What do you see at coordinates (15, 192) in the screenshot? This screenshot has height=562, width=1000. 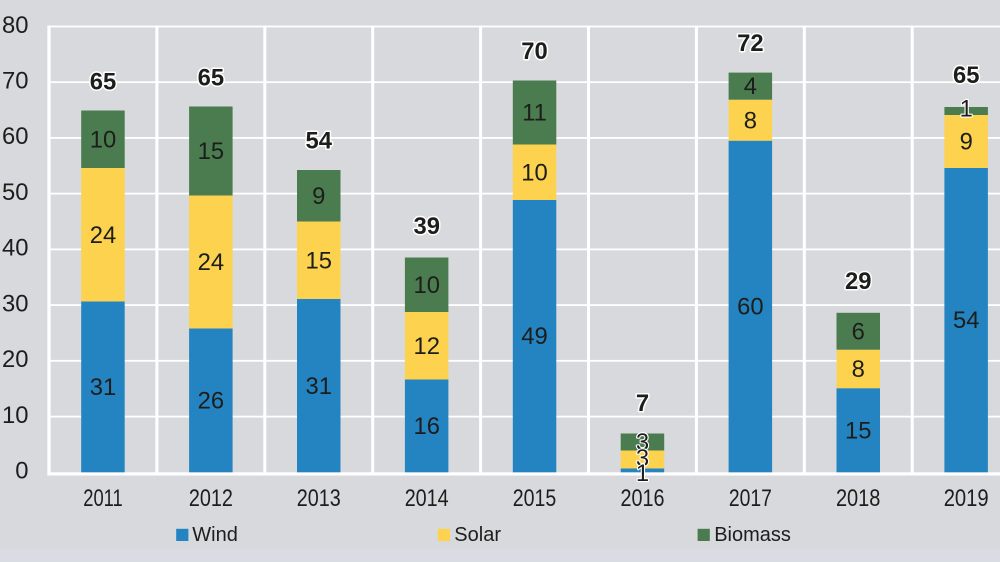 I see `svg-text: 50` at bounding box center [15, 192].